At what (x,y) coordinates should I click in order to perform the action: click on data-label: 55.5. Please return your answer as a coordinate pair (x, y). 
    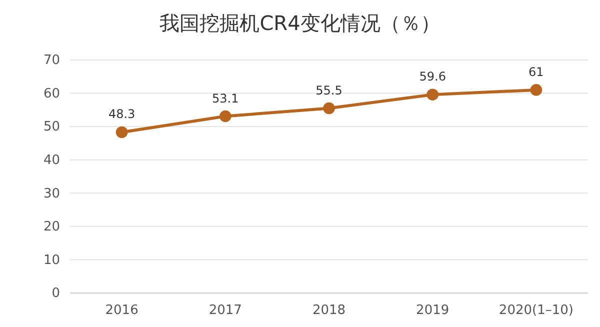
    Looking at the image, I should click on (329, 90).